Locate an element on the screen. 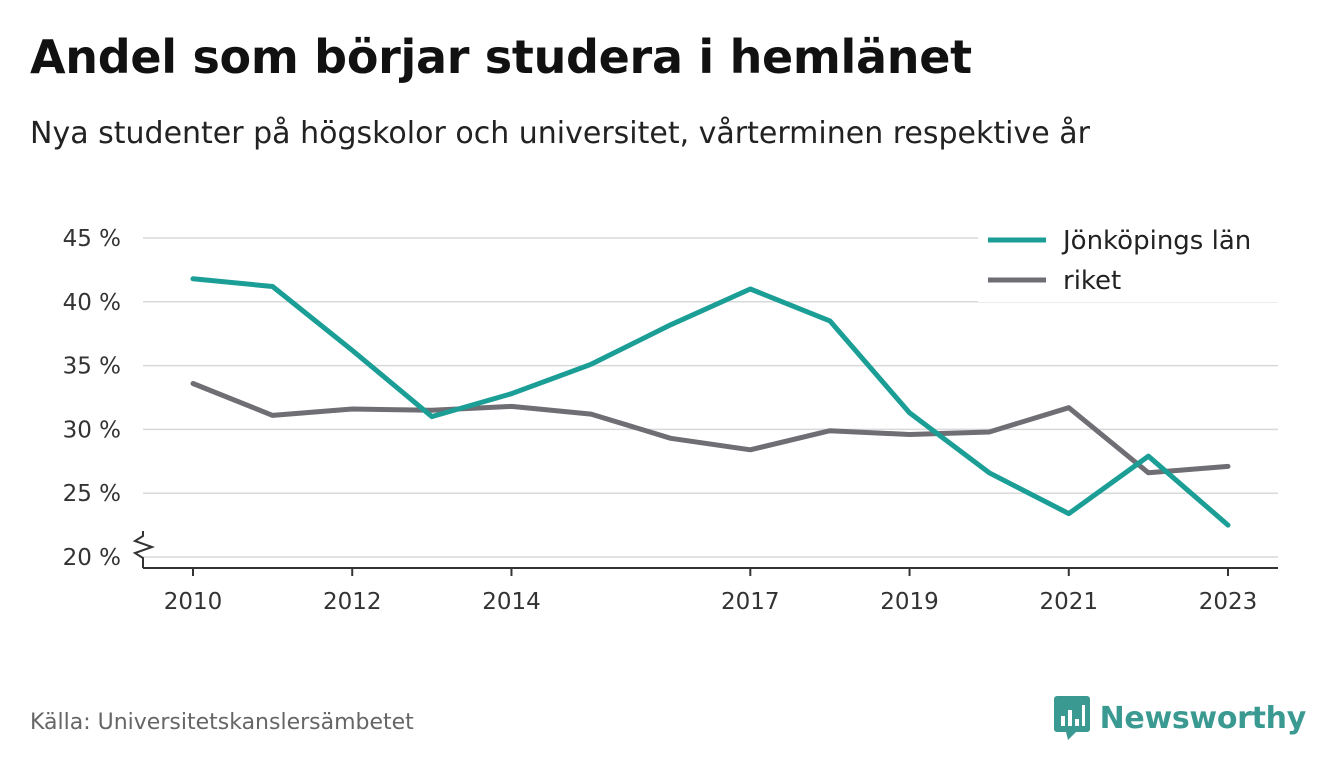 The height and width of the screenshot is (771, 1340). legend-label: Jönköpings län is located at coordinates (1156, 241).